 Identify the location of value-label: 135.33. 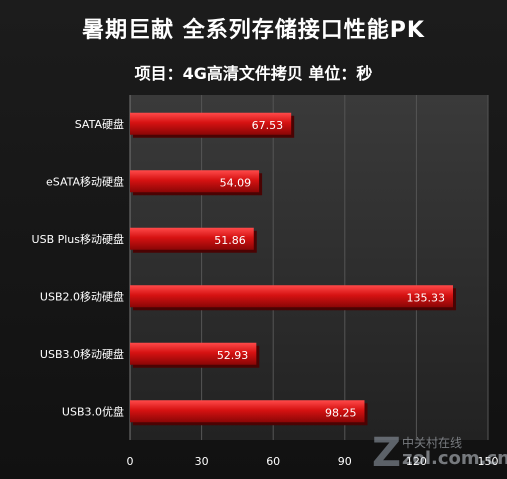
(425, 297).